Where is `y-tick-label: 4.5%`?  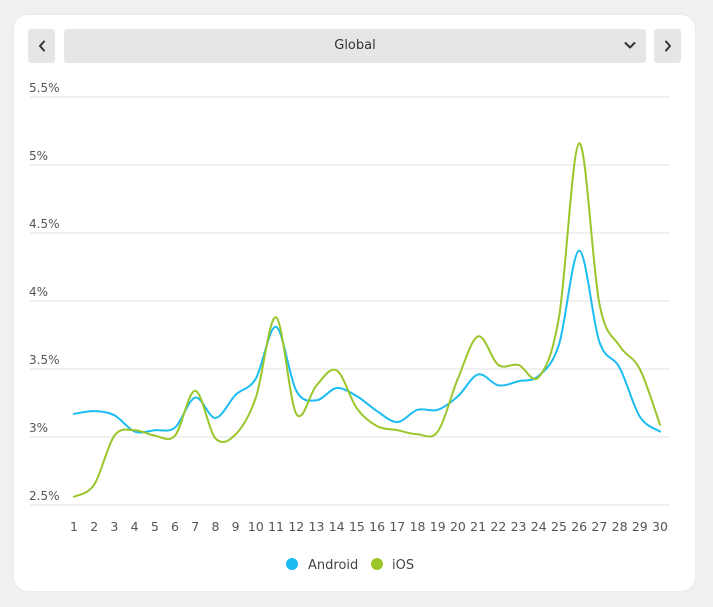
y-tick-label: 4.5% is located at coordinates (44, 224).